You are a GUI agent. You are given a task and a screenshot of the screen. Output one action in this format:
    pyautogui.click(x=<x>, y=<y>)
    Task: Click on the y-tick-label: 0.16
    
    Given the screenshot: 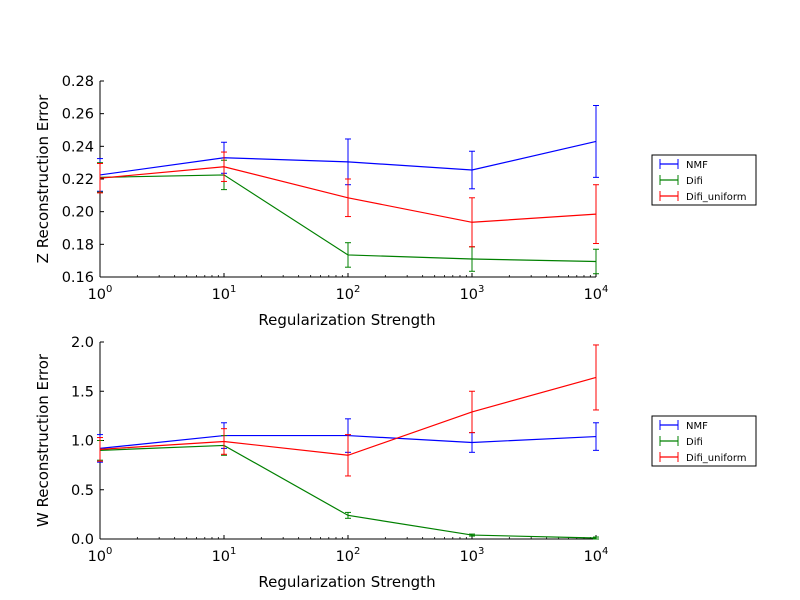 What is the action you would take?
    pyautogui.click(x=78, y=278)
    